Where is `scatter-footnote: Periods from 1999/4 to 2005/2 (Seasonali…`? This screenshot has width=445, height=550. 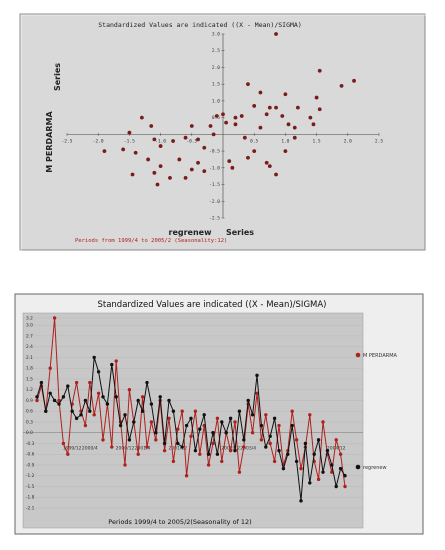
scatter-footnote: Periods from 1999/4 to 2005/2 (Seasonali… is located at coordinates (151, 241).